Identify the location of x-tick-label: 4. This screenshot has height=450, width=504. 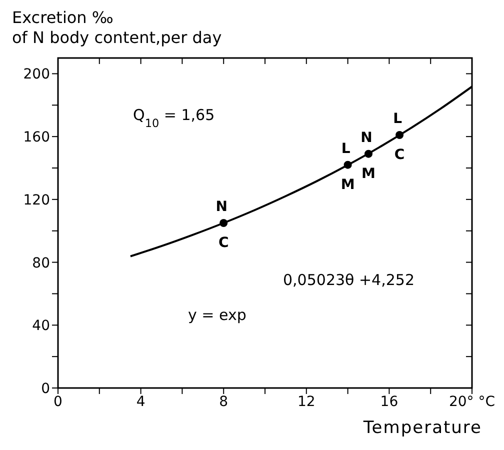
(141, 402).